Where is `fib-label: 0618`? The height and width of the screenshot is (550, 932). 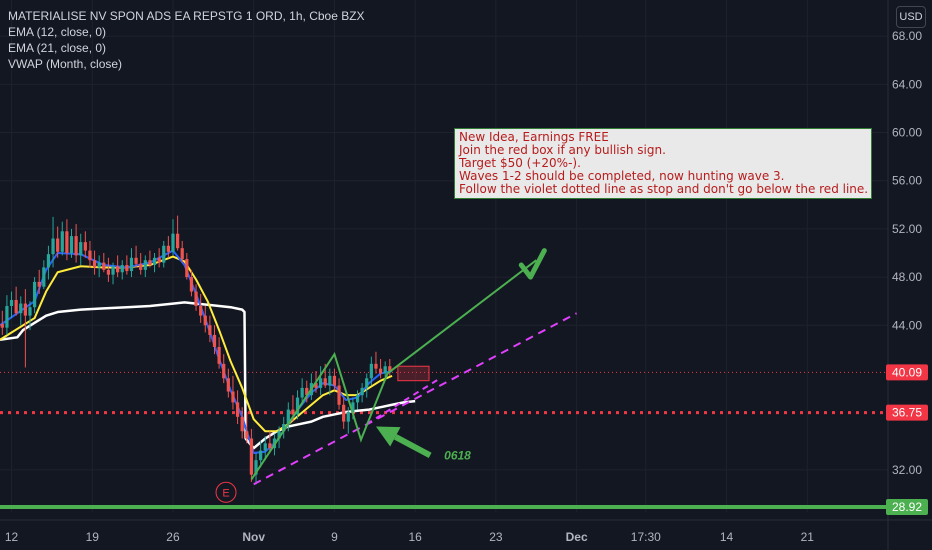
fib-label: 0618 is located at coordinates (457, 455).